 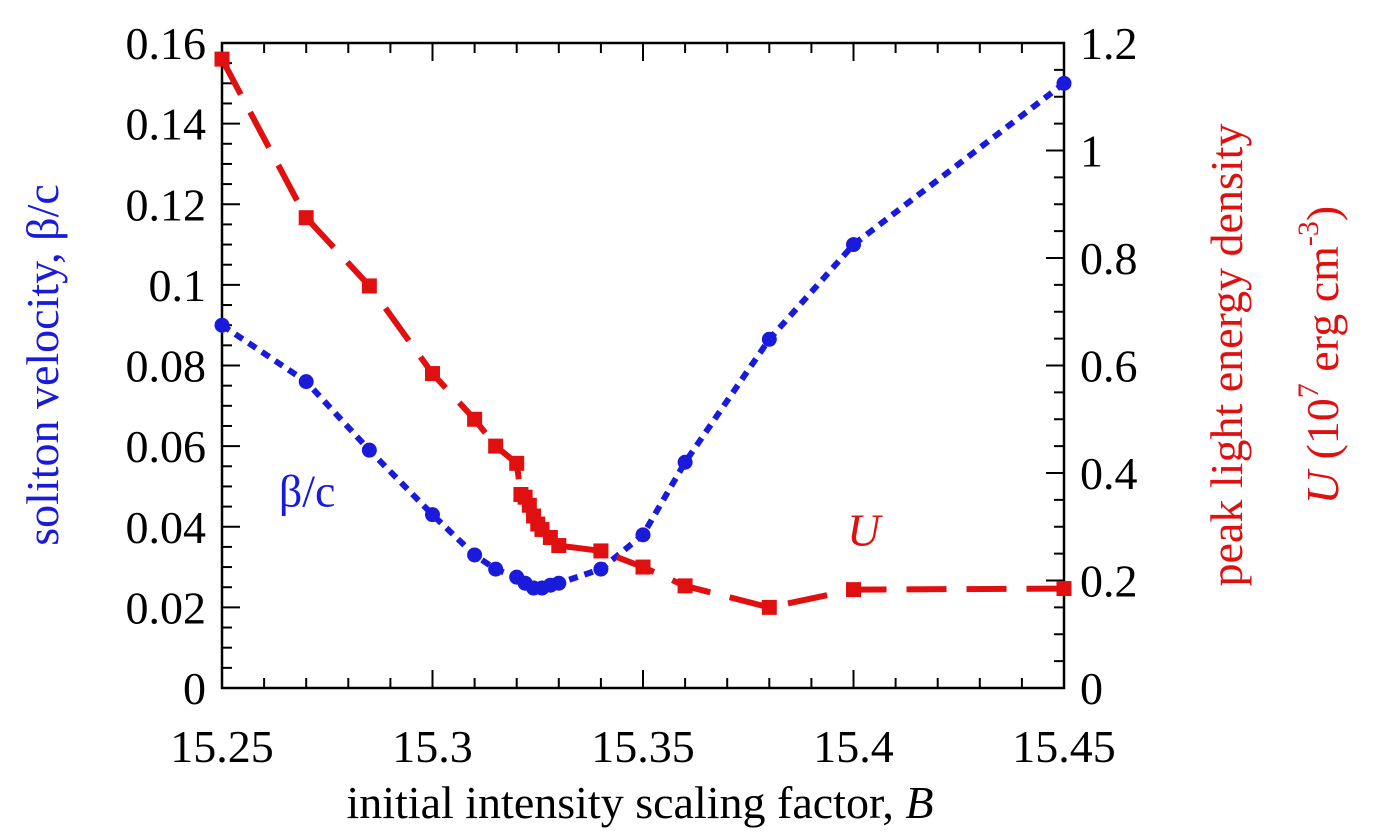 What do you see at coordinates (166, 527) in the screenshot?
I see `left-y-tick-label: 0.04` at bounding box center [166, 527].